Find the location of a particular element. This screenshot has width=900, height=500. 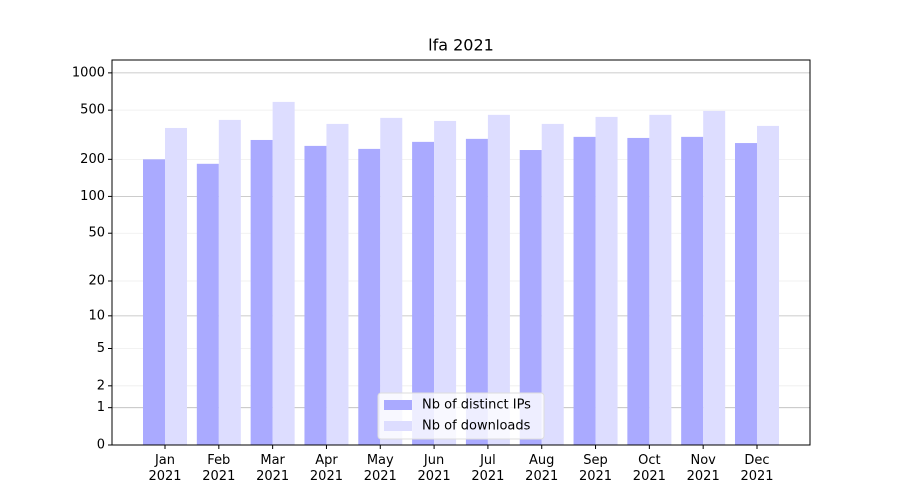

y-tick-label: 500 is located at coordinates (92, 110).